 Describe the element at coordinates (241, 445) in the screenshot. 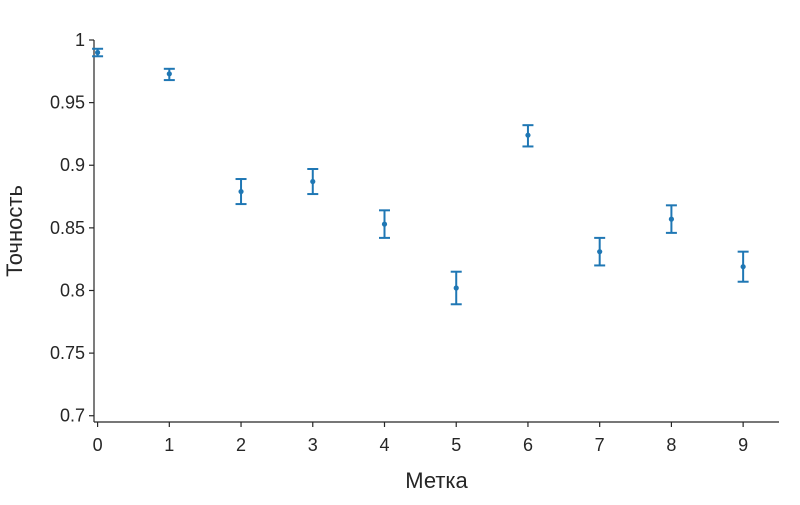

I see `x-tick-label: 2` at that location.